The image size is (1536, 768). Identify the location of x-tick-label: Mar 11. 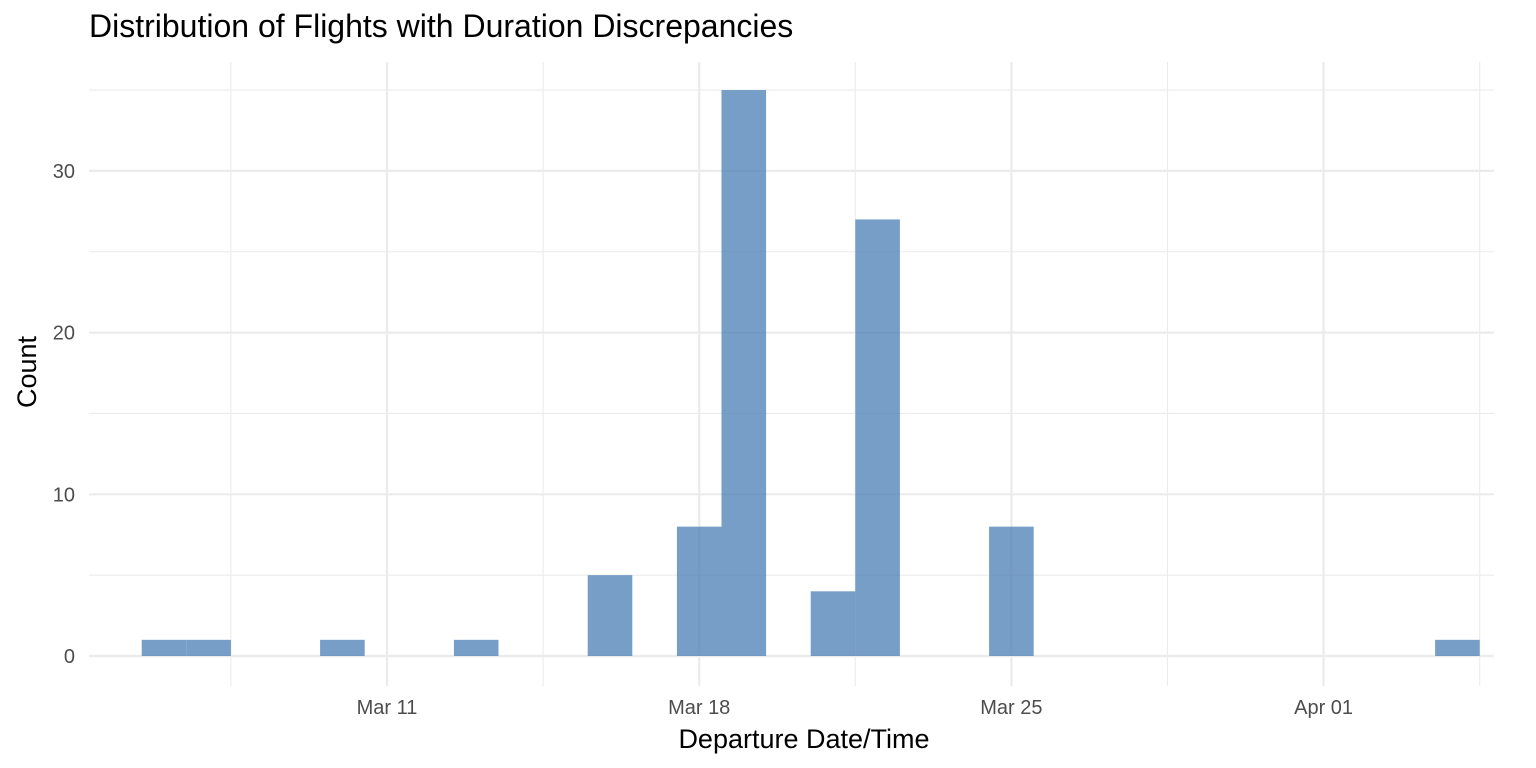
(387, 708).